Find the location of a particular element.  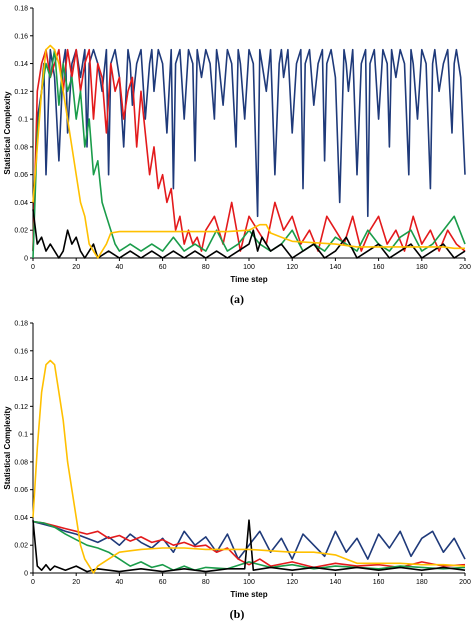

series-line-black is located at coordinates (249, 546).